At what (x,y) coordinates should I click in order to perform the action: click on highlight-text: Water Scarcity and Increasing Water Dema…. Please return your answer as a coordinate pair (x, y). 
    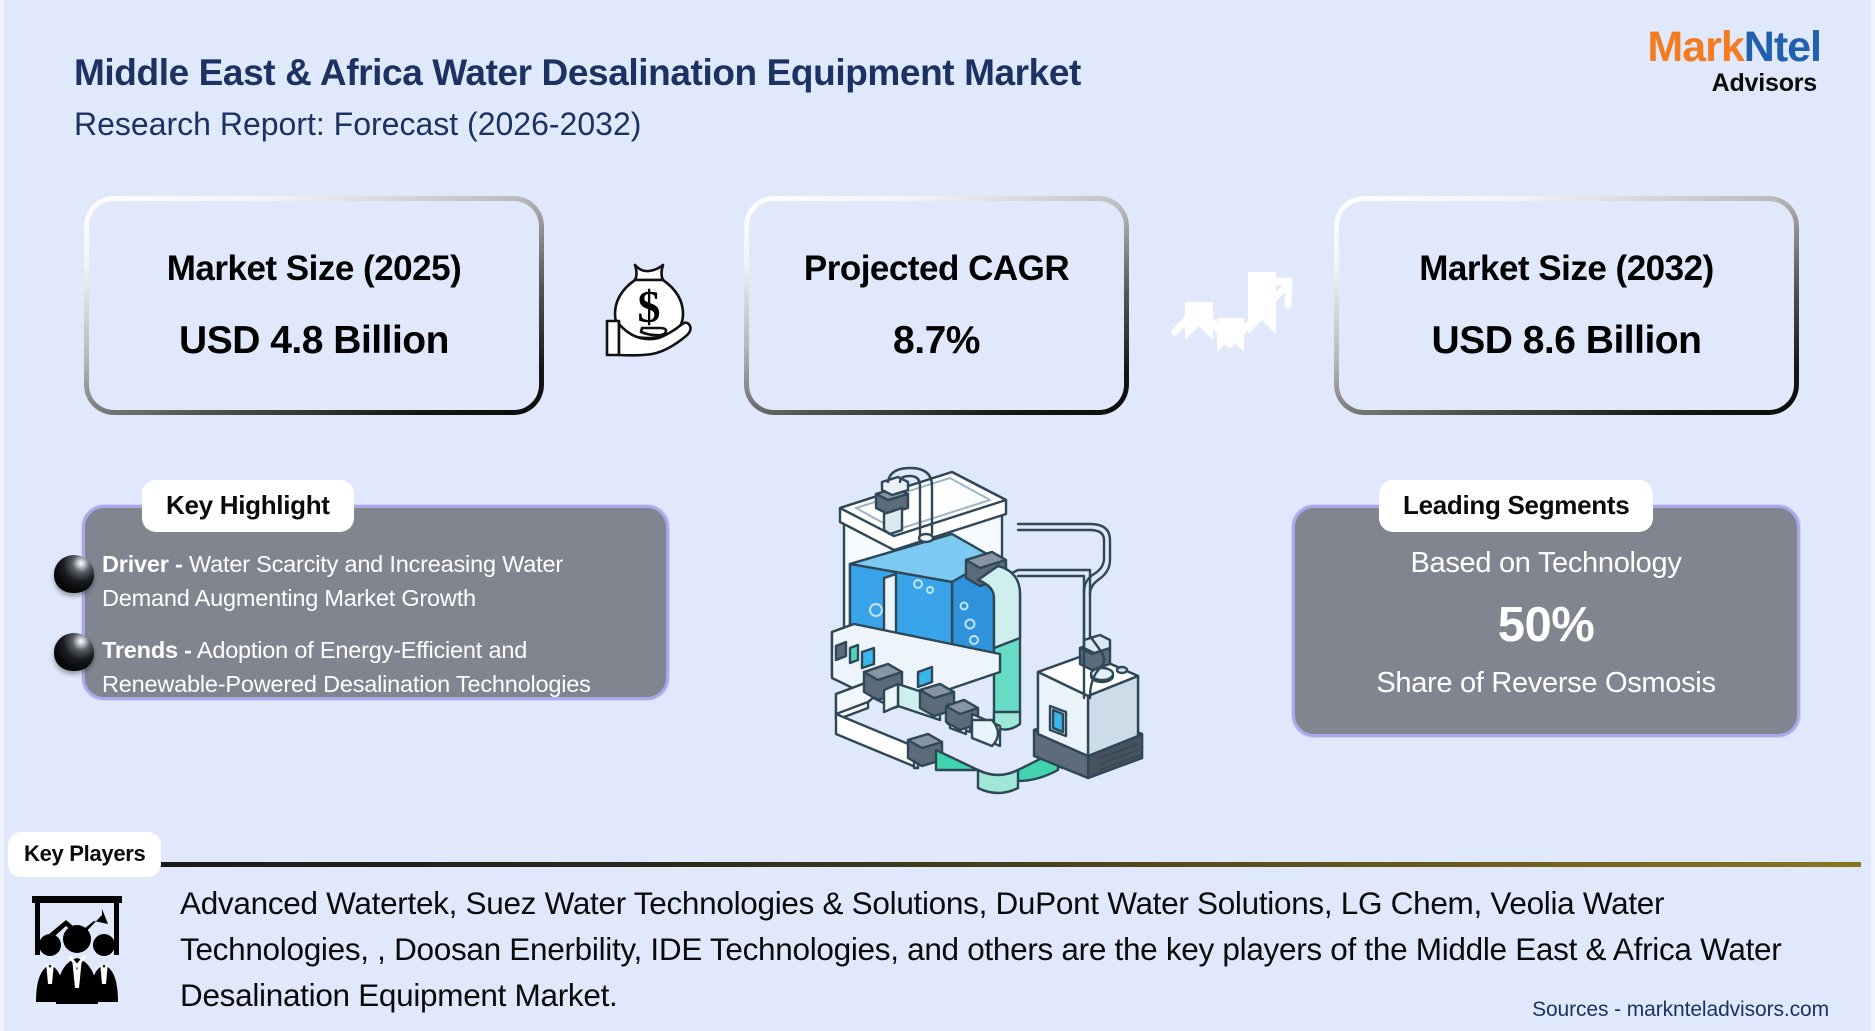
    Looking at the image, I should click on (332, 581).